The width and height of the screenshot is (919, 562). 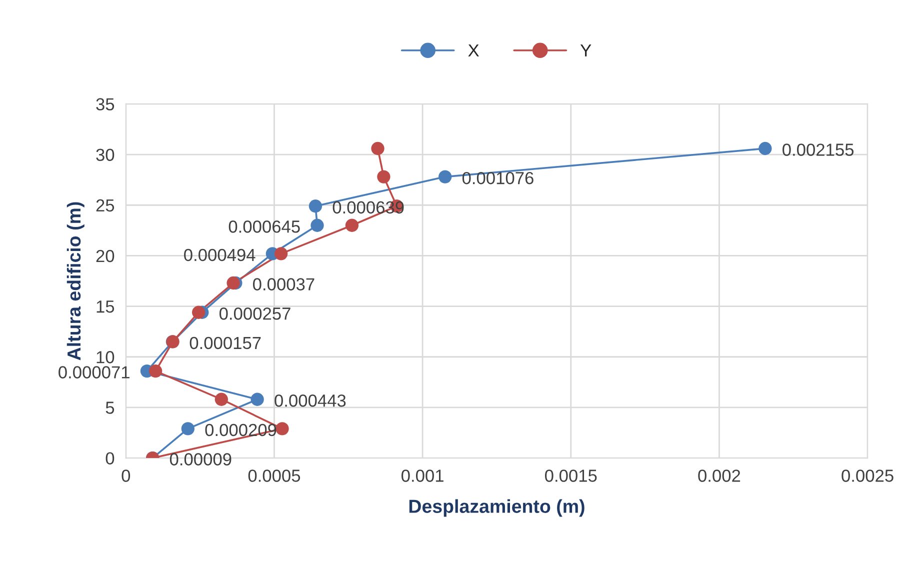 What do you see at coordinates (105, 357) in the screenshot?
I see `y-tick-label: 10` at bounding box center [105, 357].